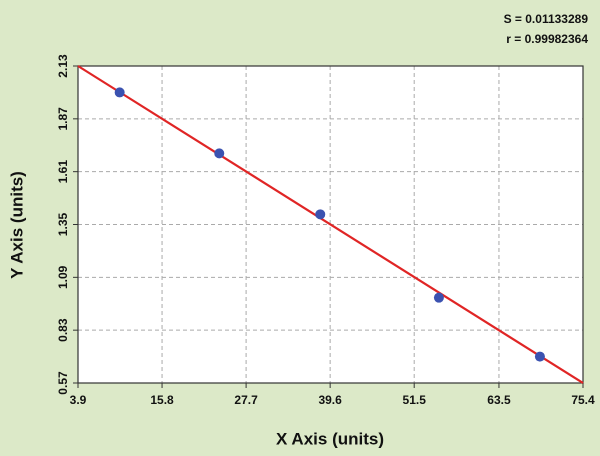  Describe the element at coordinates (63, 383) in the screenshot. I see `y-tick-label: 0.57` at that location.